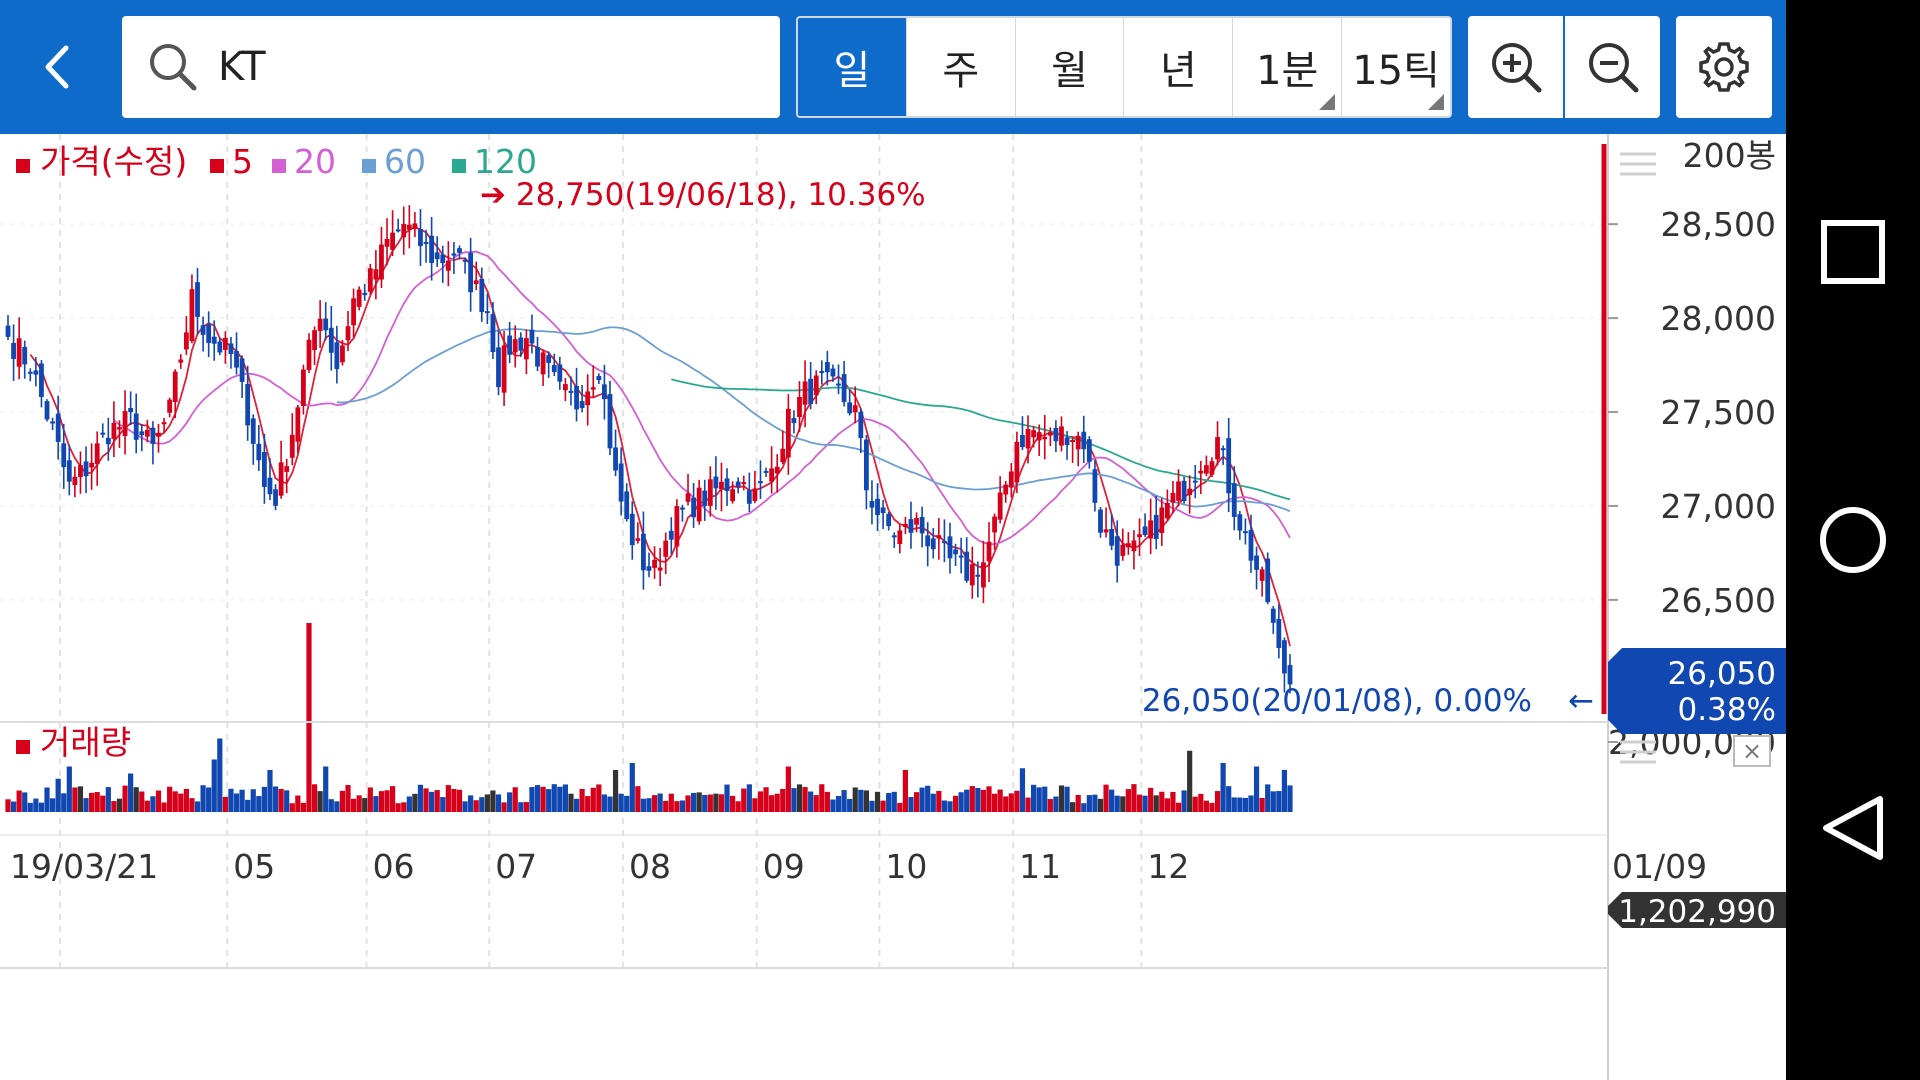  I want to click on zoom-out-button, so click(1612, 67).